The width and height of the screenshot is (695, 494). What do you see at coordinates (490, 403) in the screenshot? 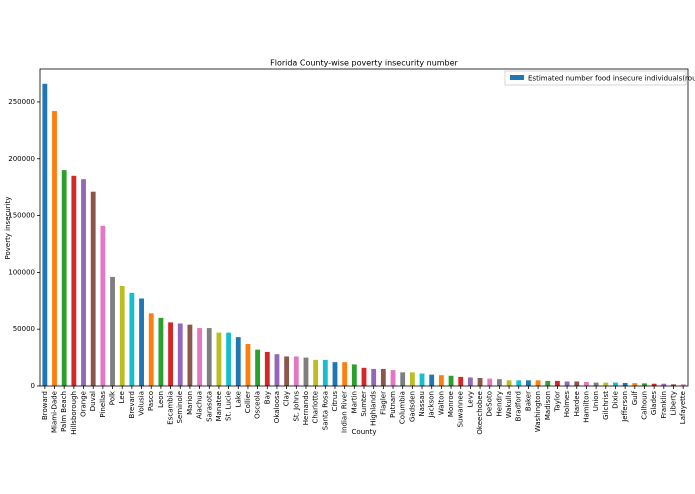
I see `x-tick-label: DeSoto` at bounding box center [490, 403].